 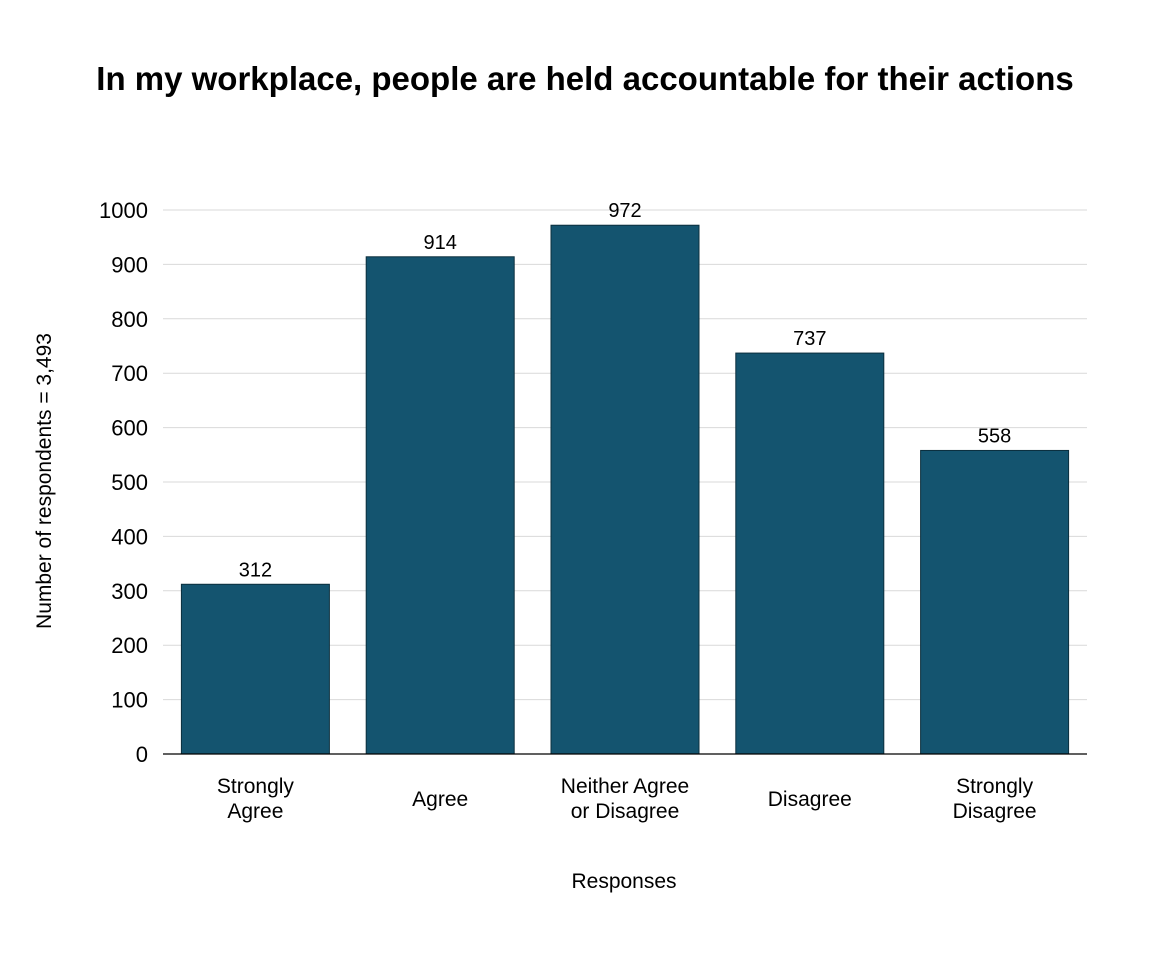 What do you see at coordinates (255, 570) in the screenshot?
I see `data-label: 312` at bounding box center [255, 570].